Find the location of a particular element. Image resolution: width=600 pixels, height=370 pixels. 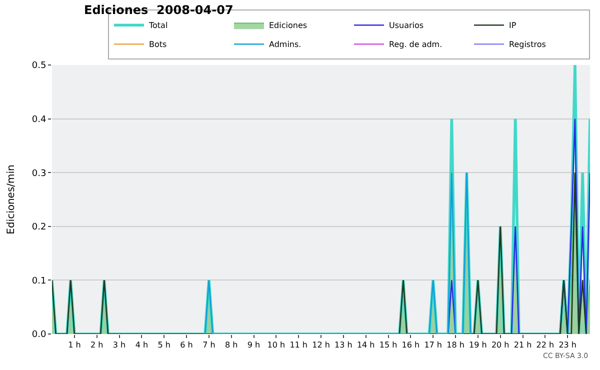

x-tick-label: 9 h is located at coordinates (253, 345).